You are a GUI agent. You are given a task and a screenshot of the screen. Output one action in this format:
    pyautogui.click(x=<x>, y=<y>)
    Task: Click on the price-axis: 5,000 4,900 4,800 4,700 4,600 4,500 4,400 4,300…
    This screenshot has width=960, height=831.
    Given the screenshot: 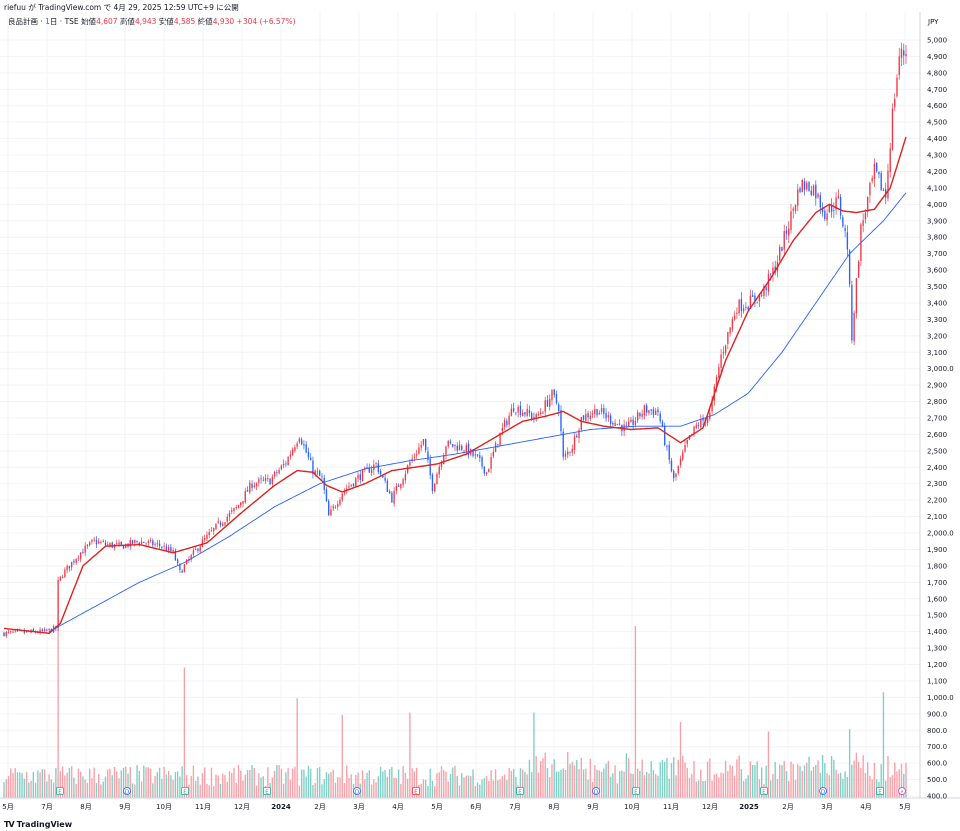 What is the action you would take?
    pyautogui.click(x=940, y=419)
    